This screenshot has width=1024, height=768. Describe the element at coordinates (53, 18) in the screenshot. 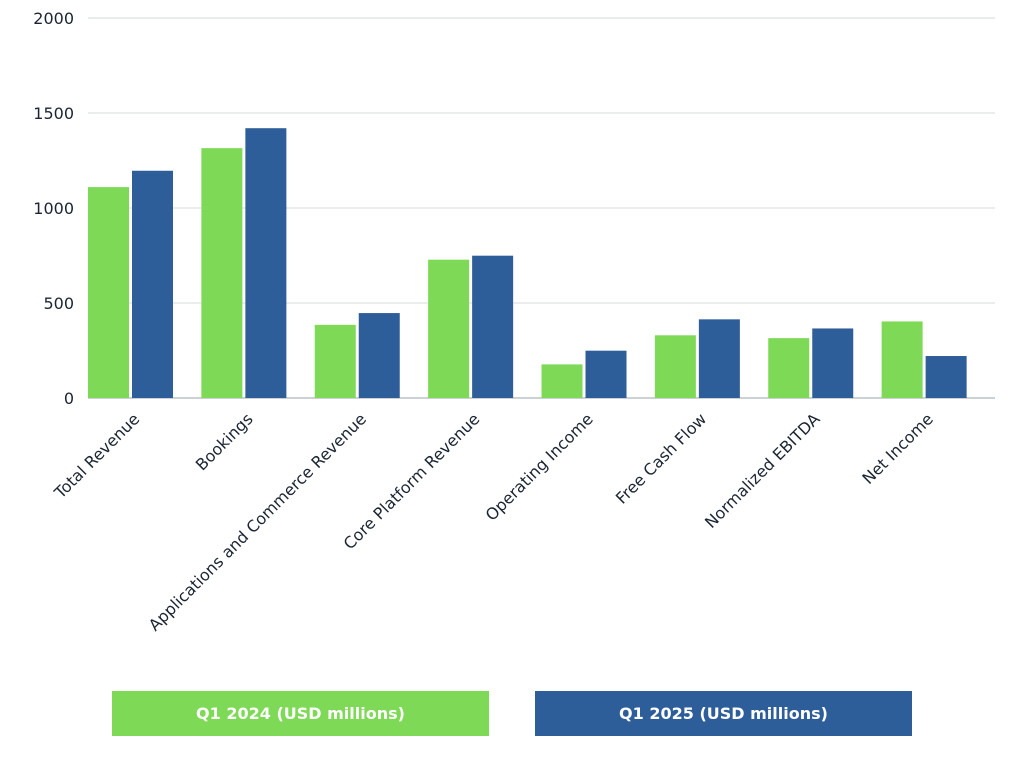

I see `y-tick-label: 2000` at that location.